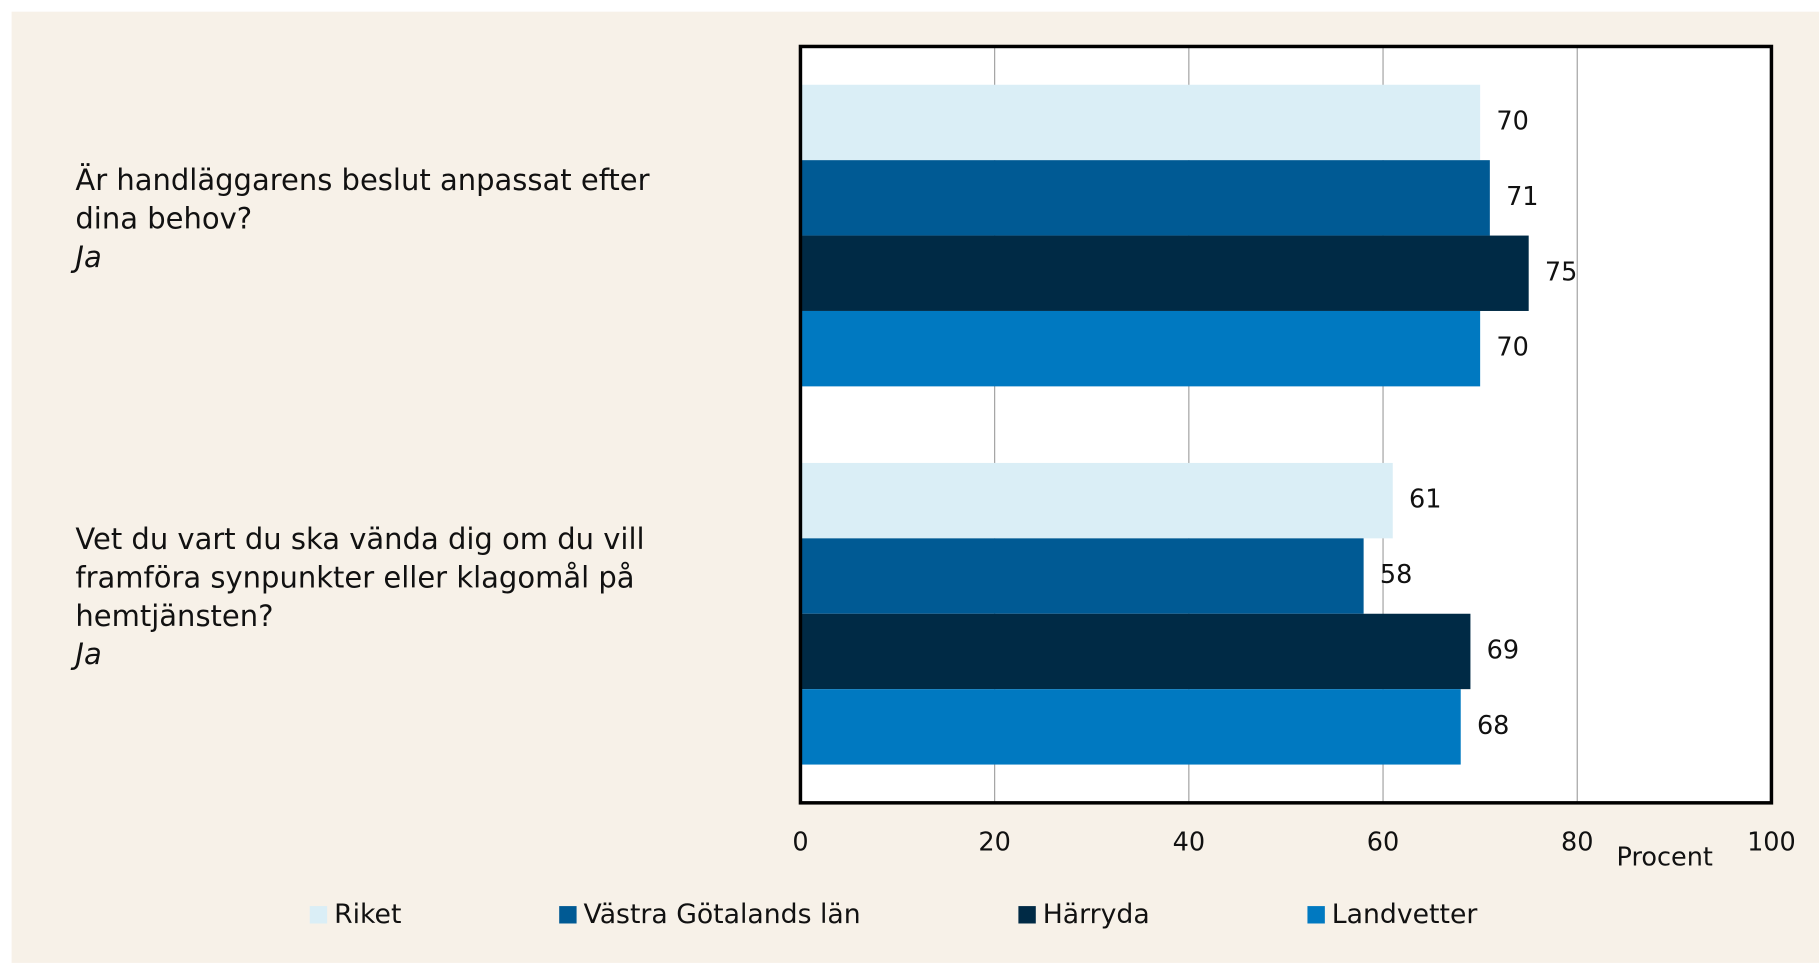 The height and width of the screenshot is (963, 1819). What do you see at coordinates (722, 914) in the screenshot?
I see `legend-label: Västra Götalands län` at bounding box center [722, 914].